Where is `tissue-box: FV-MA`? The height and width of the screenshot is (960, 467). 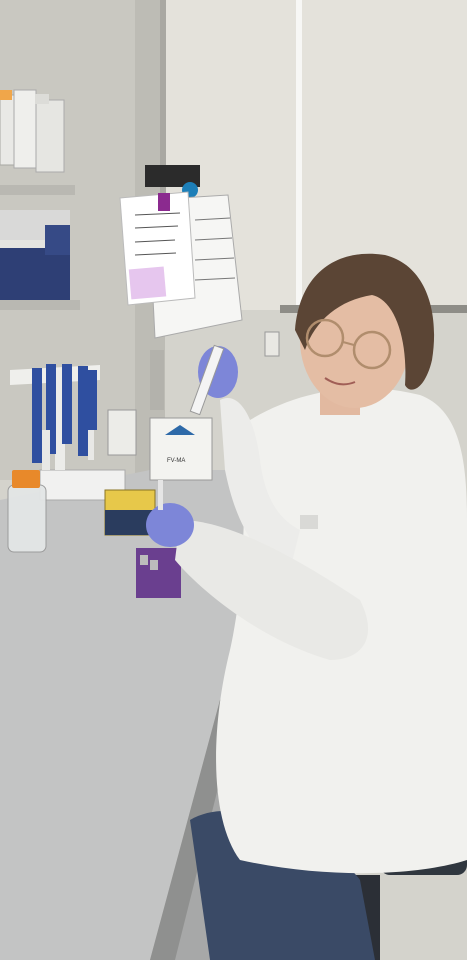 tissue-box: FV-MA is located at coordinates (181, 449).